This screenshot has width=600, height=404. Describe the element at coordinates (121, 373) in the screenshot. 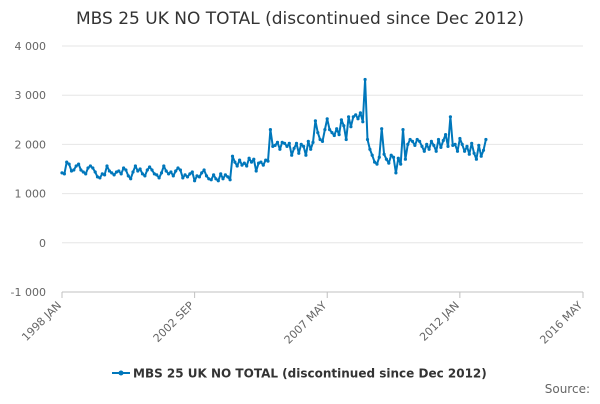

I see `legend-marker-icon` at that location.